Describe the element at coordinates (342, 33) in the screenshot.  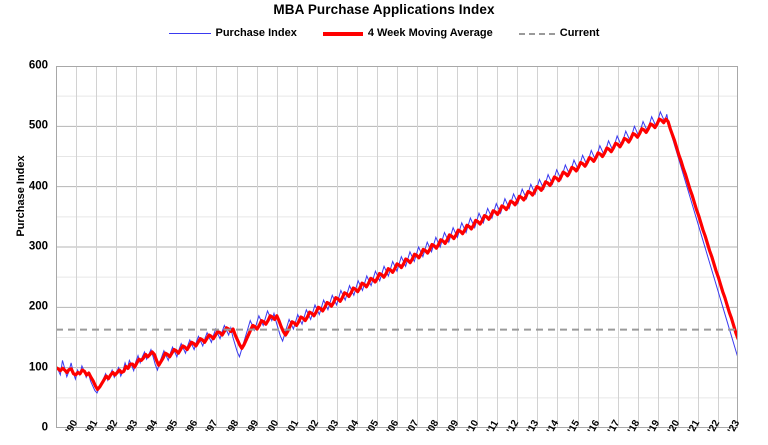
I see `legend-swatch-red-line-icon` at that location.